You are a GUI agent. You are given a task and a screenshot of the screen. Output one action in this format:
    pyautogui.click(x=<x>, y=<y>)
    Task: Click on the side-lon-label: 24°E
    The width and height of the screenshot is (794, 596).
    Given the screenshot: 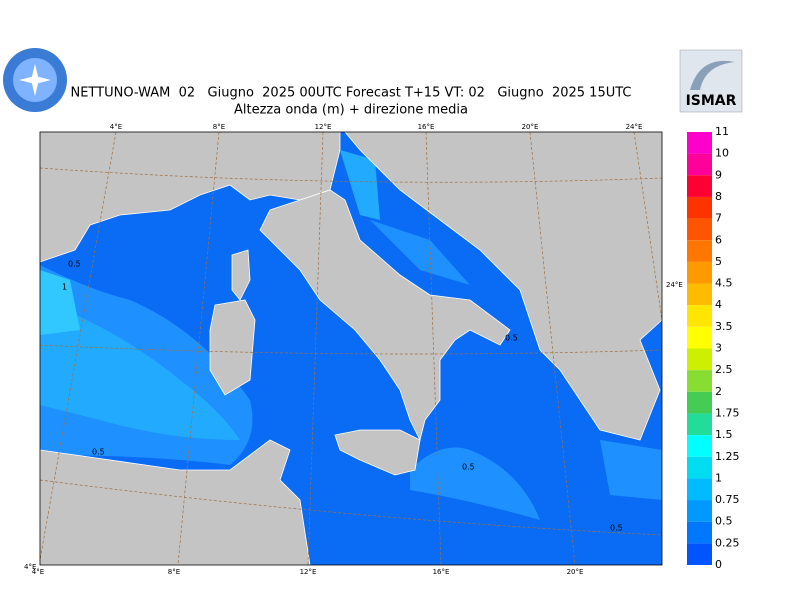 What is the action you would take?
    pyautogui.click(x=674, y=285)
    